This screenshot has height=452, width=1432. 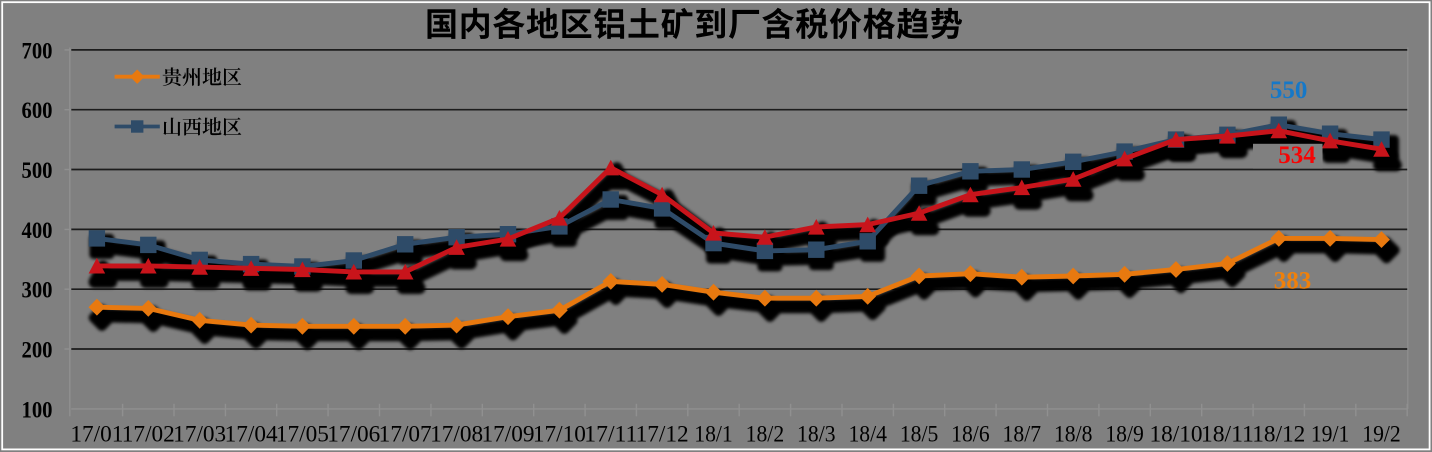 I want to click on svg-text: 17/01, so click(x=96, y=434).